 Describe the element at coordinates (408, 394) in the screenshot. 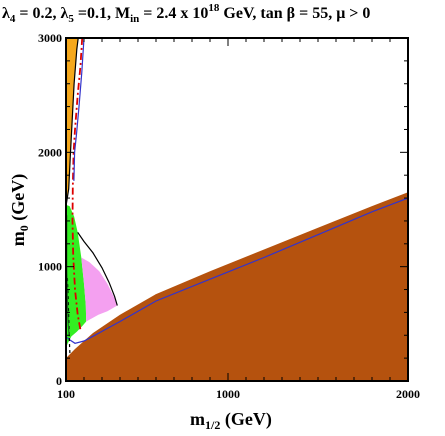

I see `x-tick-label: 2000` at that location.